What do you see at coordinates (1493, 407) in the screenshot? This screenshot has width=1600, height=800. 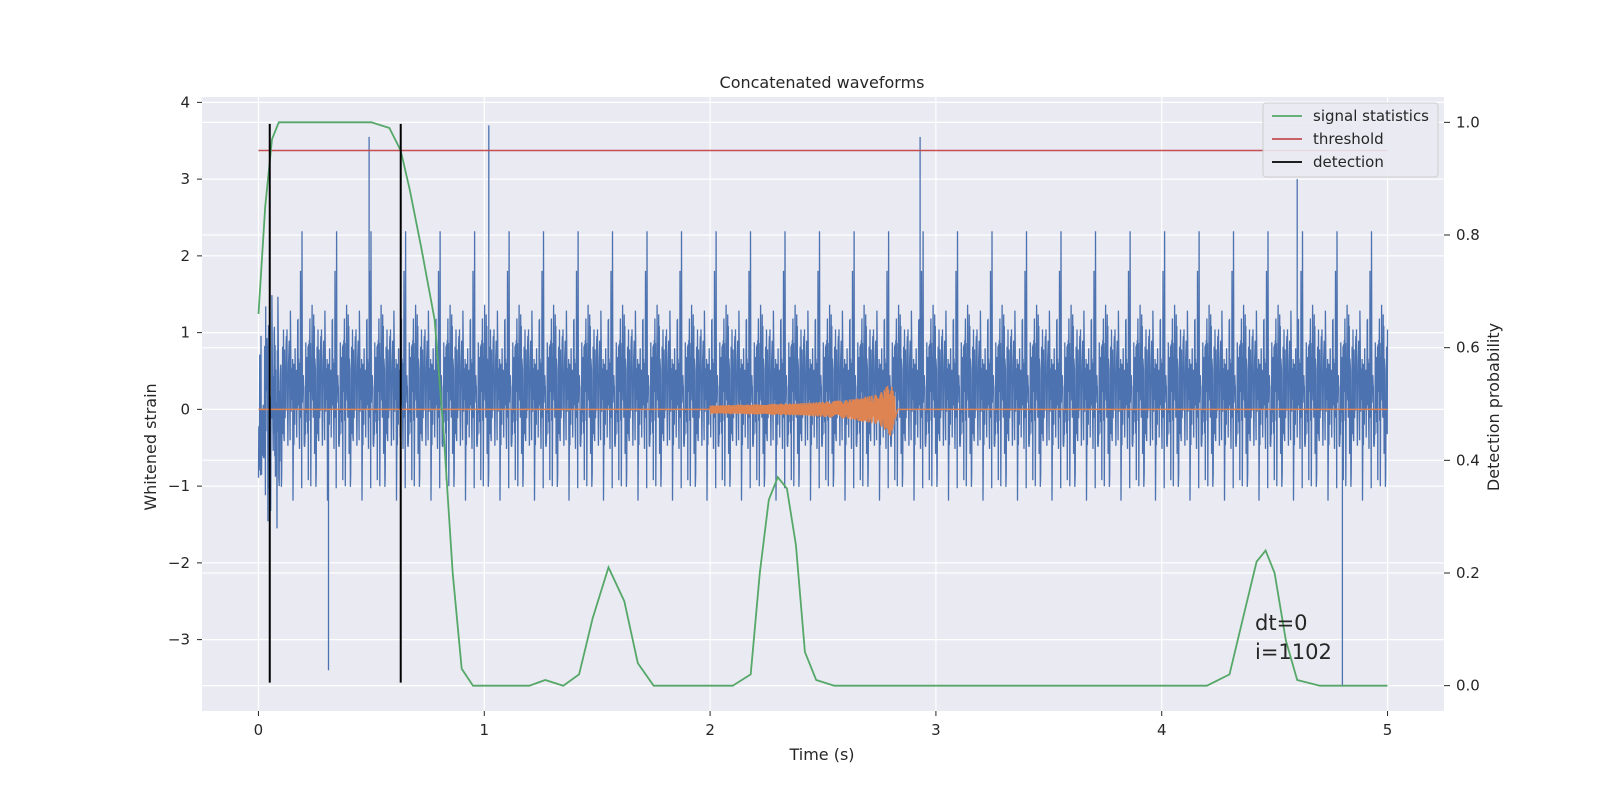 I see `y2-axis-label: Detection probability` at bounding box center [1493, 407].